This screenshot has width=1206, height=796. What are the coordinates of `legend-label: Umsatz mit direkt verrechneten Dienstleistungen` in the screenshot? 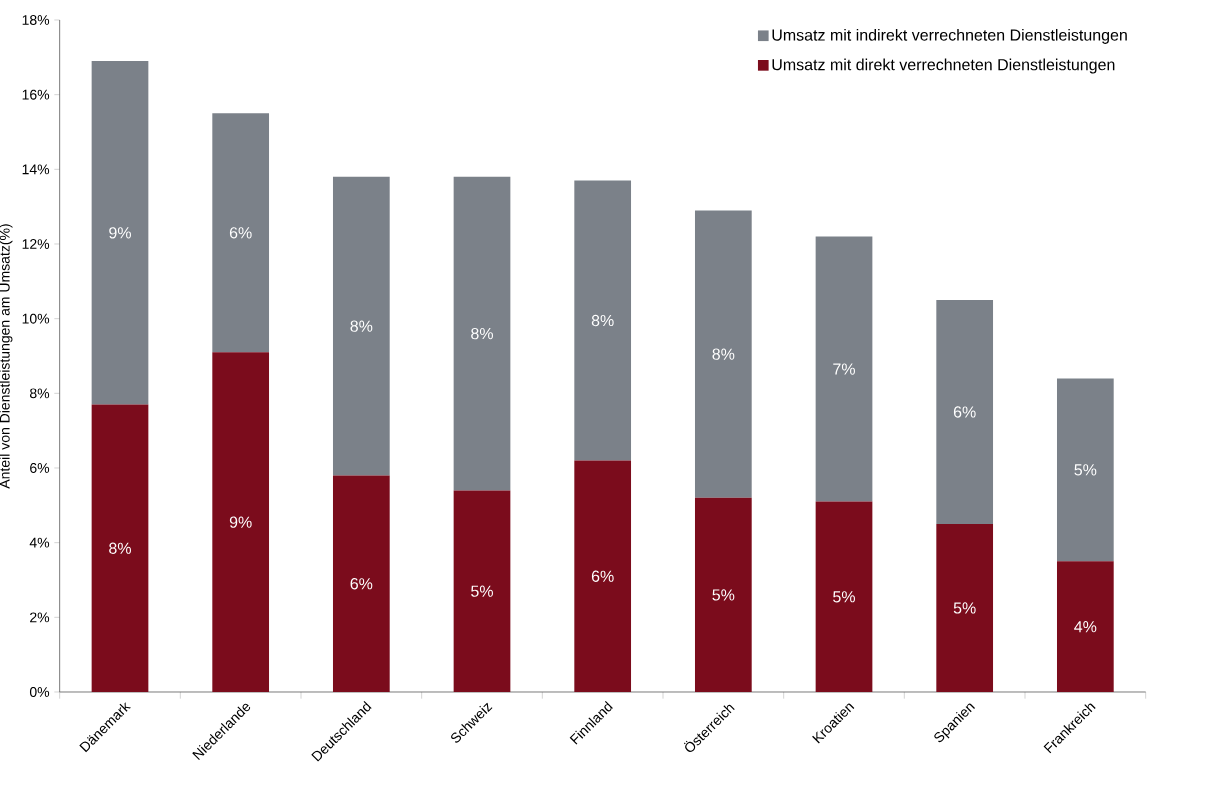 It's located at (943, 66).